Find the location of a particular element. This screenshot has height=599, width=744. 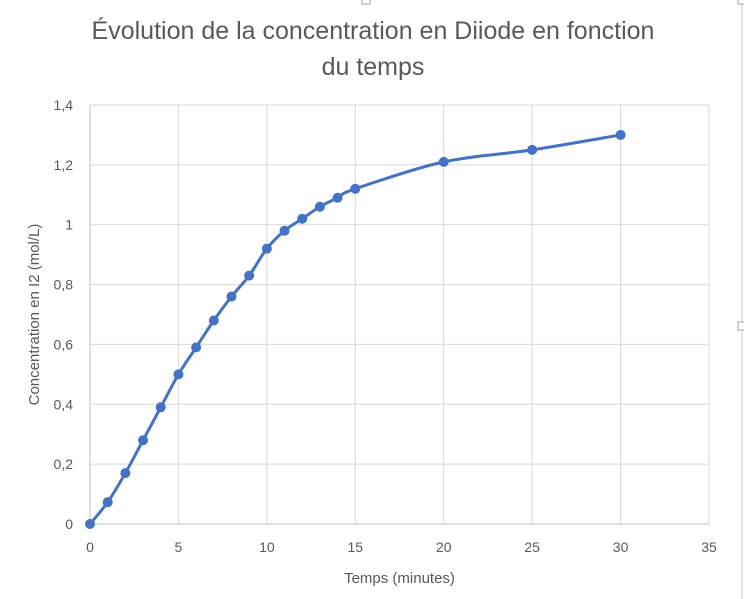

x-tick-label: 30 is located at coordinates (621, 547).